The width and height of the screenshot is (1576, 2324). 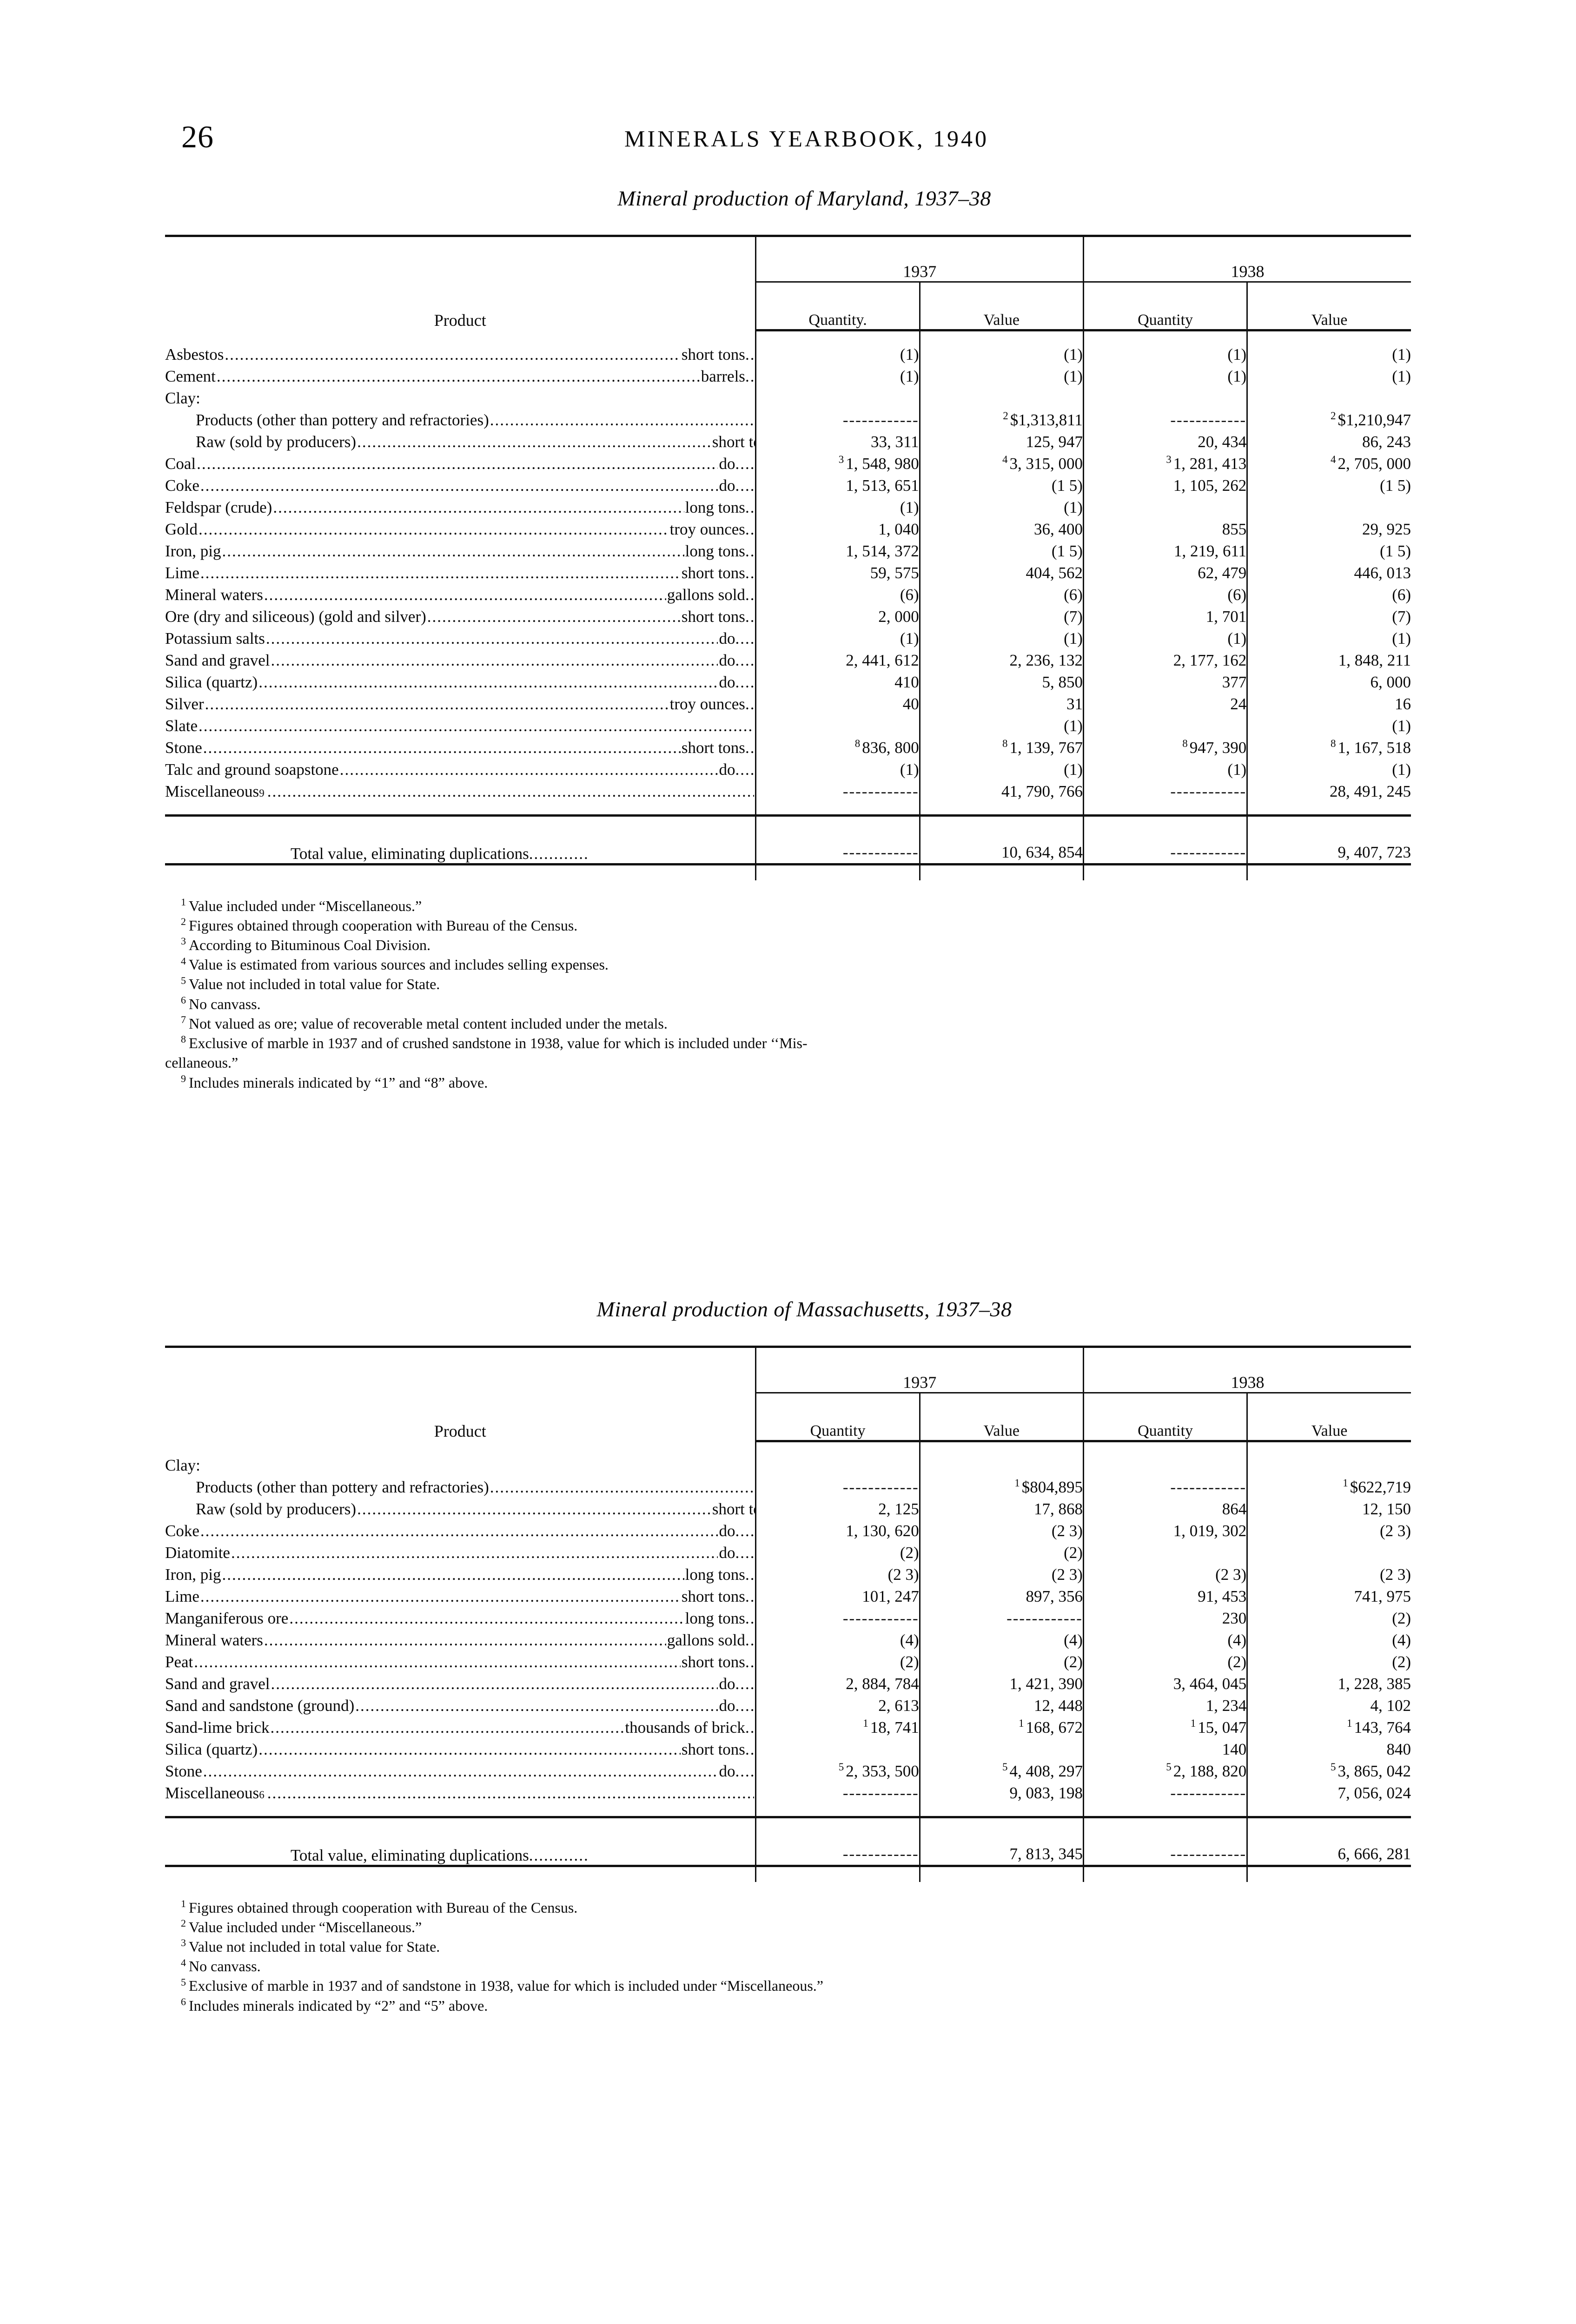 I want to click on cell-value: 2, 125, so click(x=898, y=1508).